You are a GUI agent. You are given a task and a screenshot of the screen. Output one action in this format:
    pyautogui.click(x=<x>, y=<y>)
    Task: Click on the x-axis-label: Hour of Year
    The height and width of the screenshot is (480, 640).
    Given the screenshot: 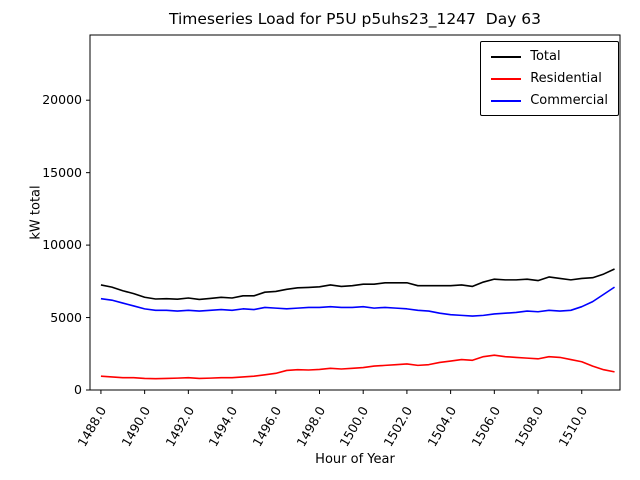 What is the action you would take?
    pyautogui.click(x=355, y=459)
    